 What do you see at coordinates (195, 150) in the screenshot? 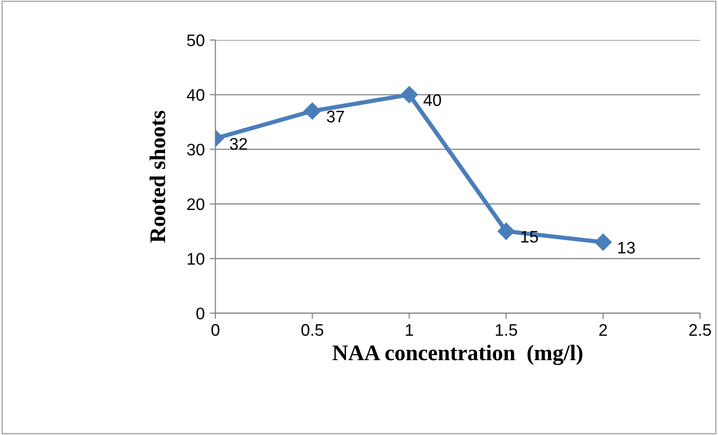
I see `y-tick-label: 30` at bounding box center [195, 150].